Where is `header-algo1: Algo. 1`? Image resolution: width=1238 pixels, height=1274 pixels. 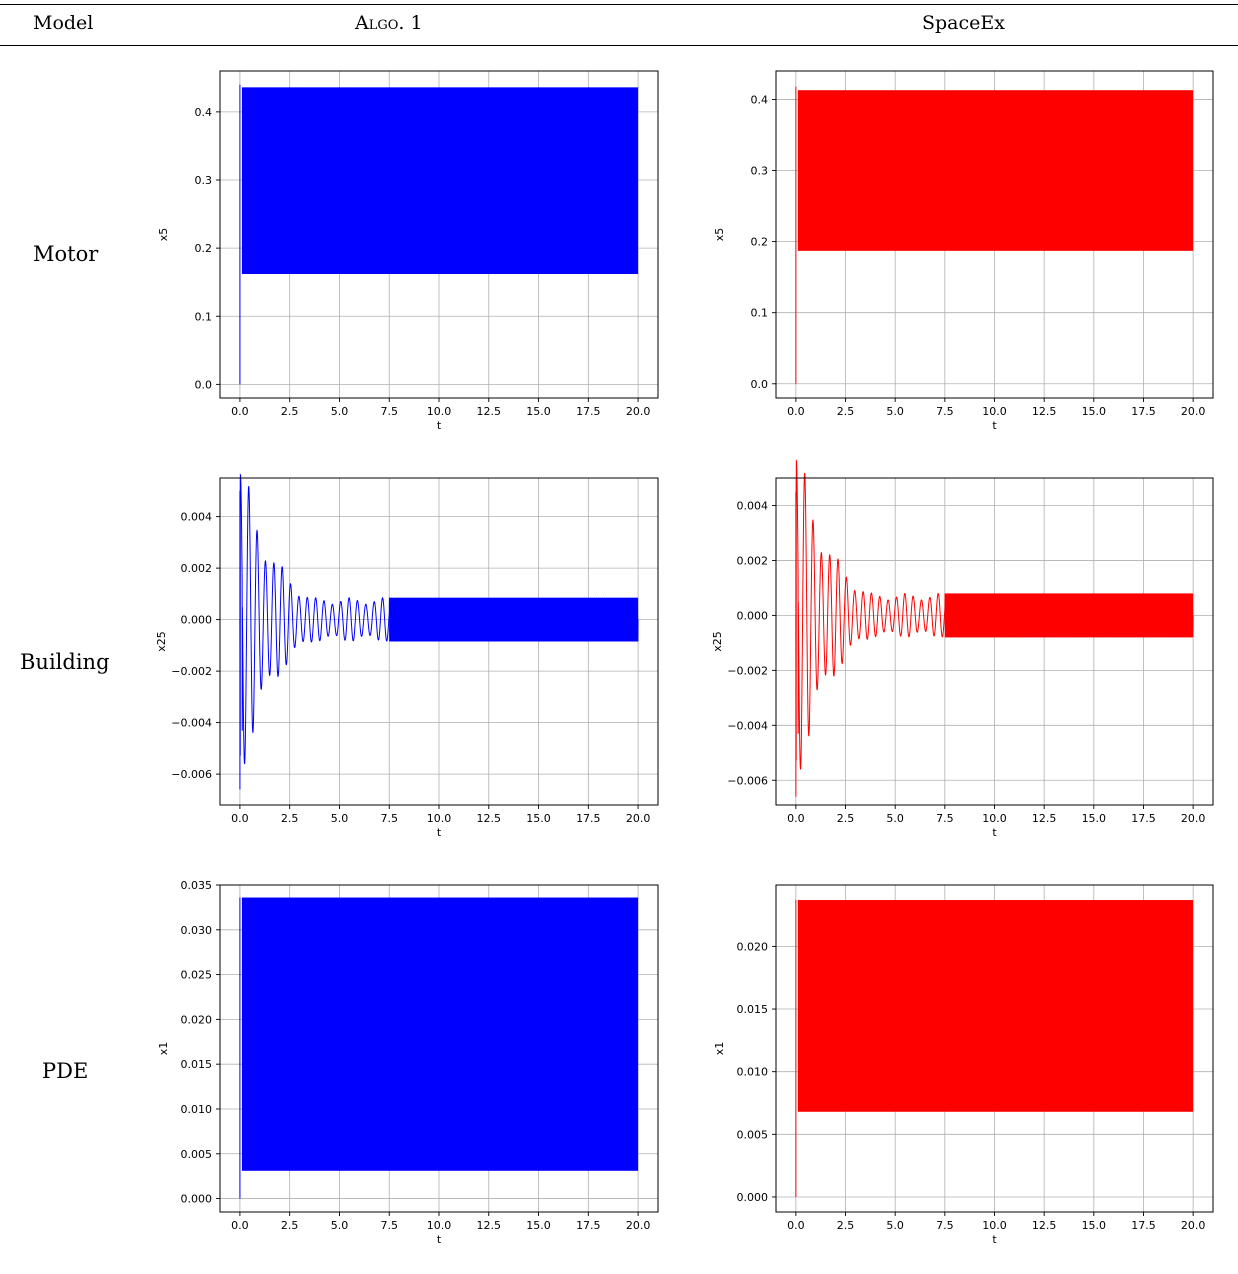 header-algo1: Algo. 1 is located at coordinates (389, 23).